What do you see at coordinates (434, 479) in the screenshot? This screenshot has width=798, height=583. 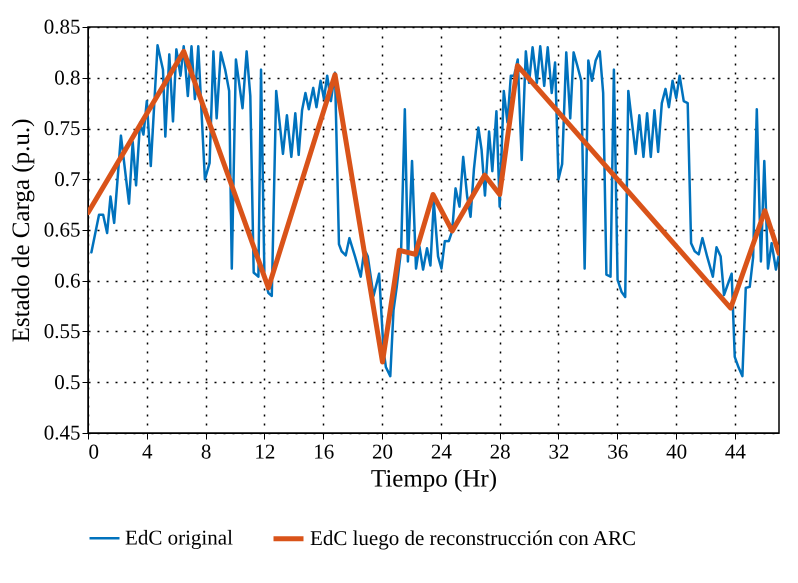 I see `x-axis-title: Tiempo (Hr)` at bounding box center [434, 479].